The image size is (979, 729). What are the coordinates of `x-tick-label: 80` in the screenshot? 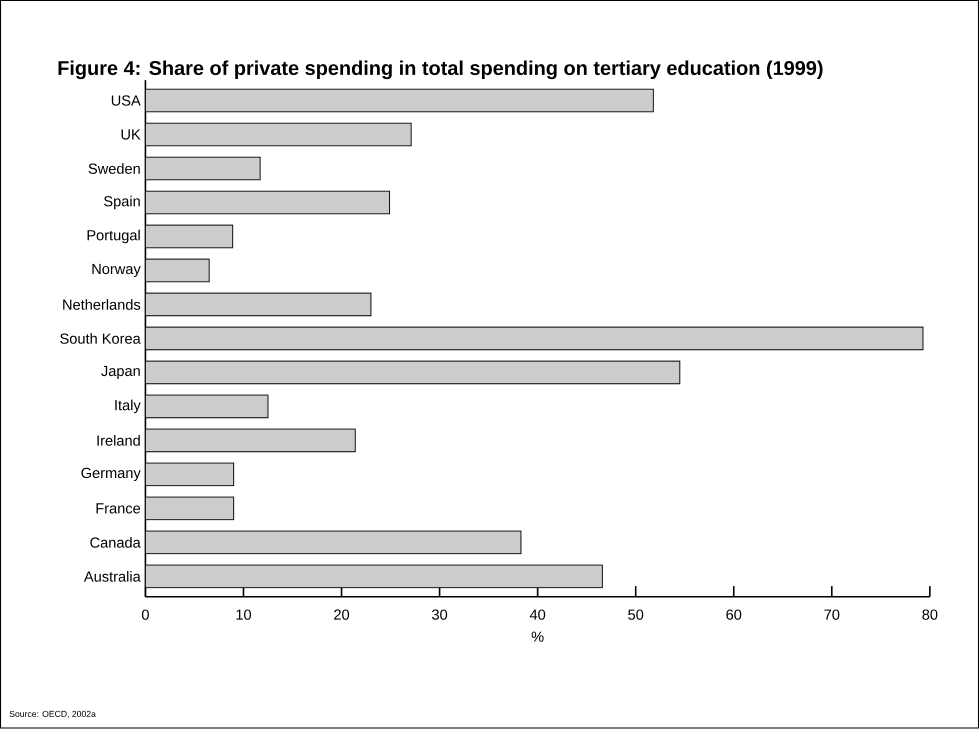 It's located at (930, 615).